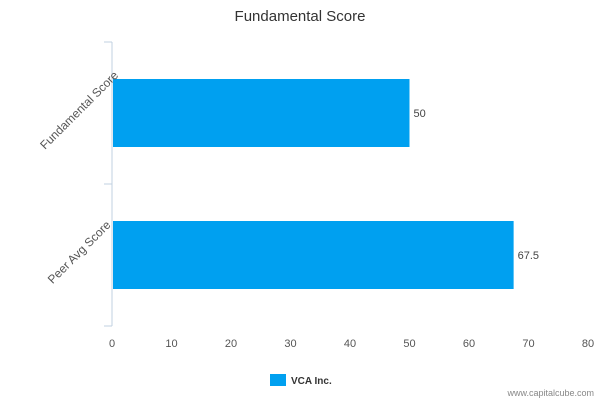 Image resolution: width=600 pixels, height=400 pixels. What do you see at coordinates (477, 185) in the screenshot?
I see `data-labels-group: 50 67.5` at bounding box center [477, 185].